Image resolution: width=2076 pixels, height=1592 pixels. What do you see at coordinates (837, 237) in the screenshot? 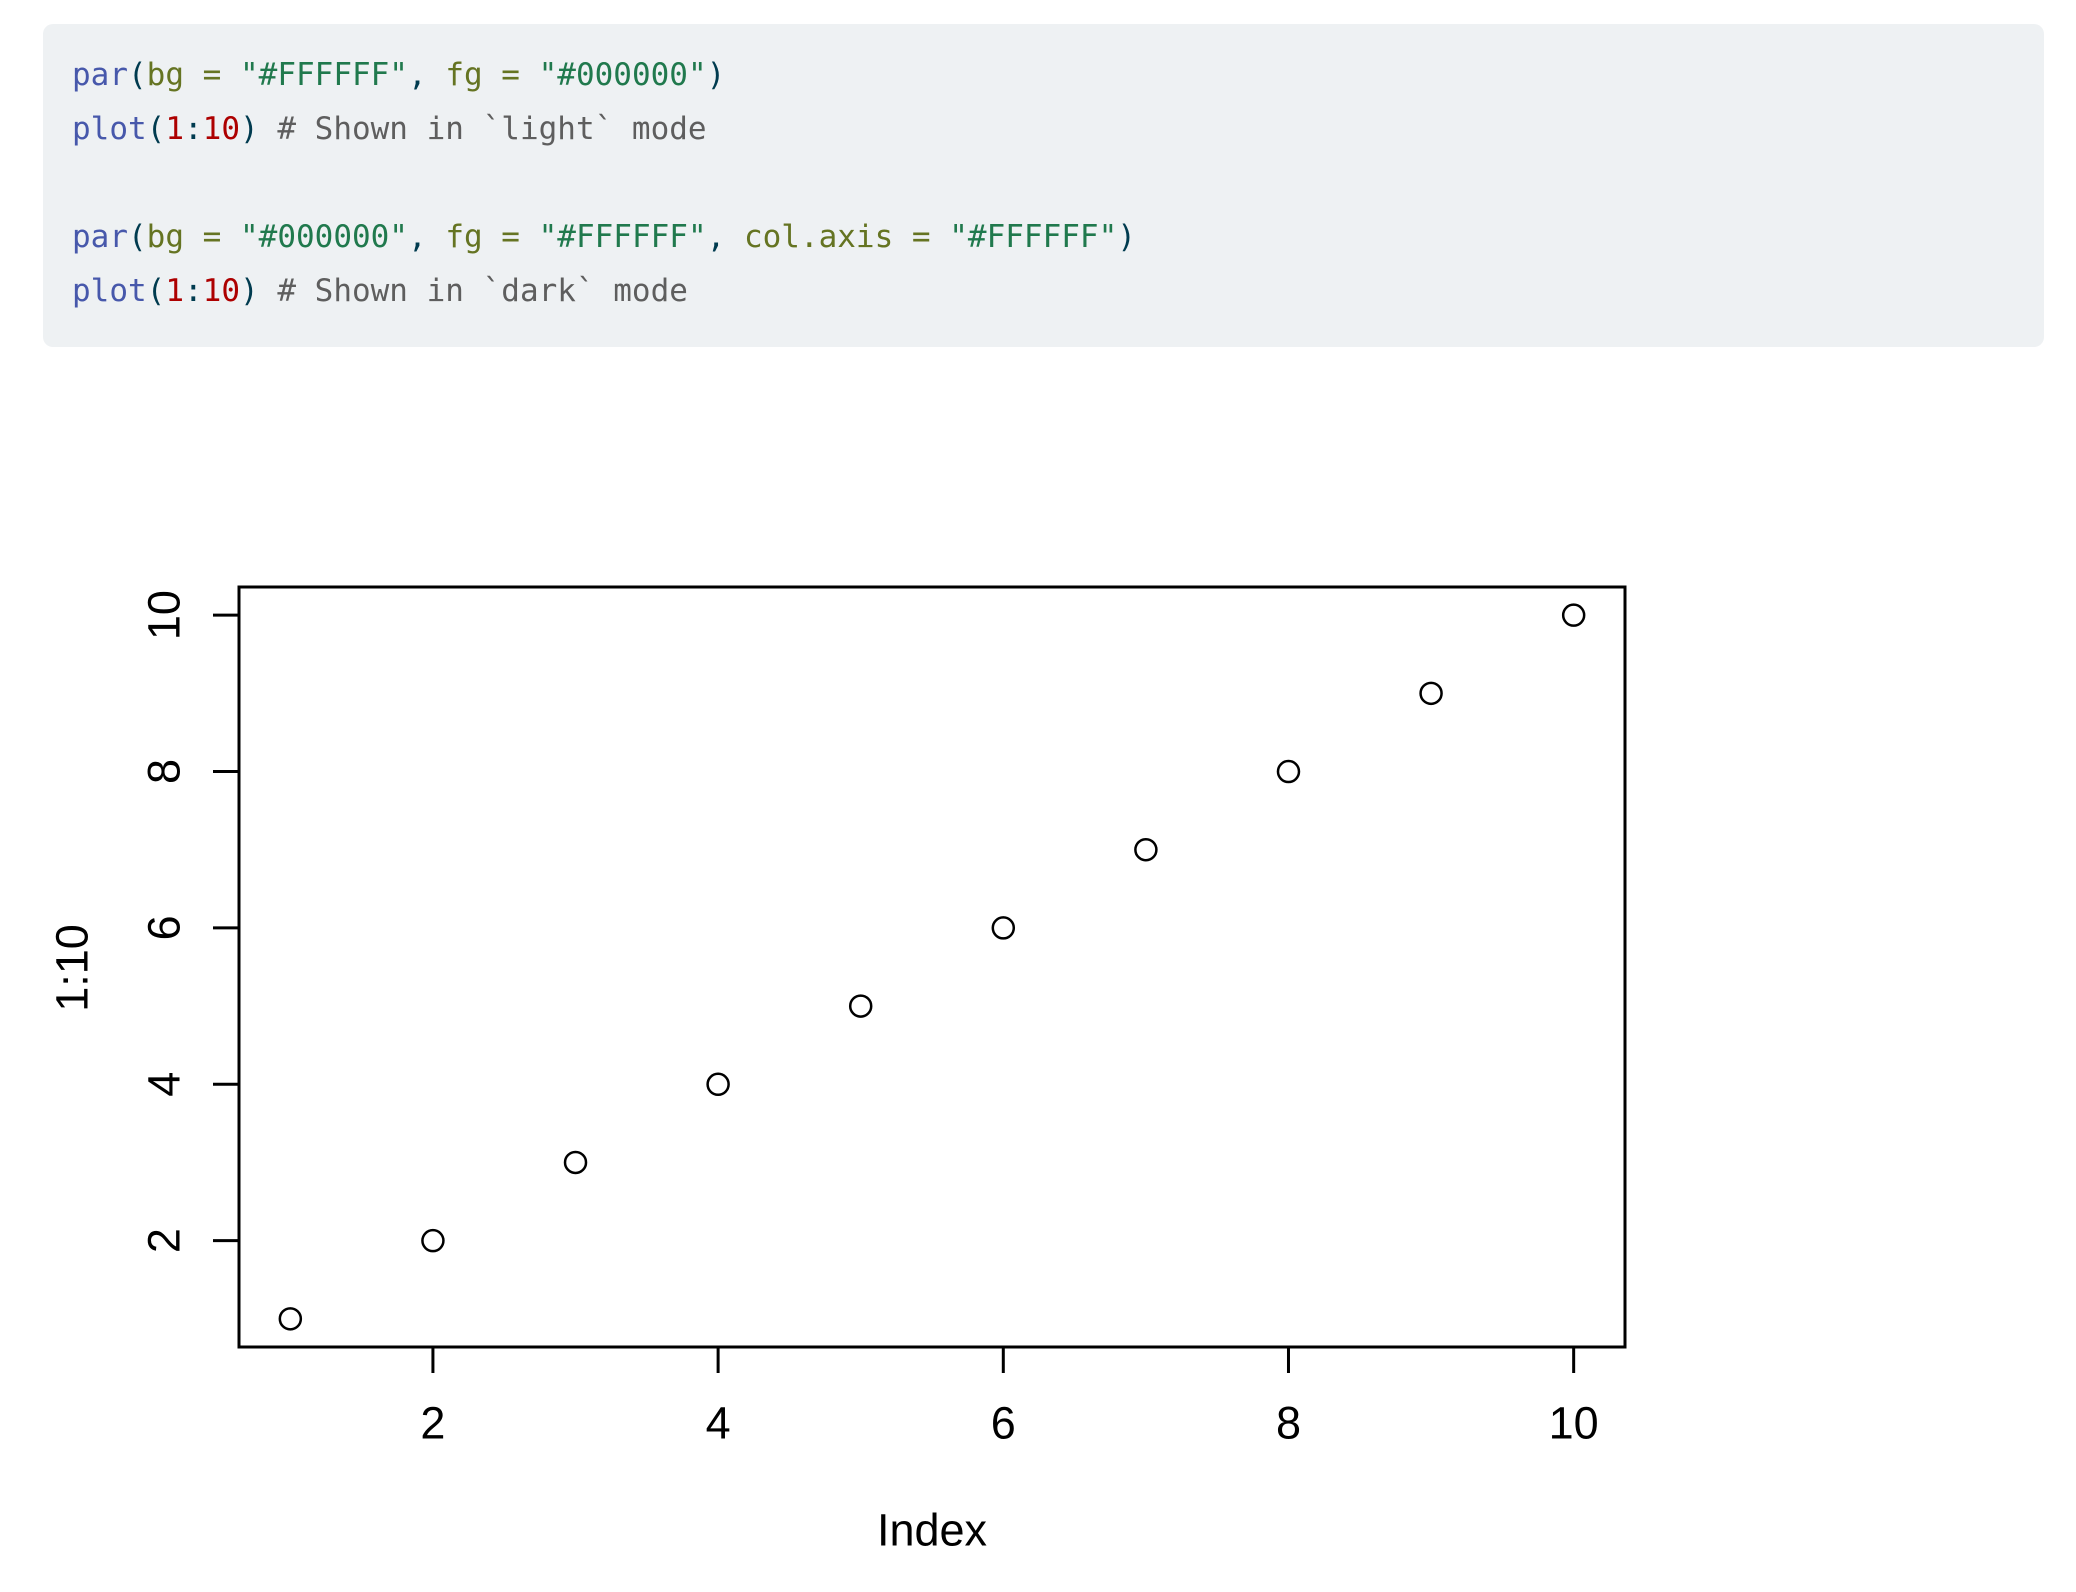
I see `code-token-at: col.axis =` at bounding box center [837, 237].